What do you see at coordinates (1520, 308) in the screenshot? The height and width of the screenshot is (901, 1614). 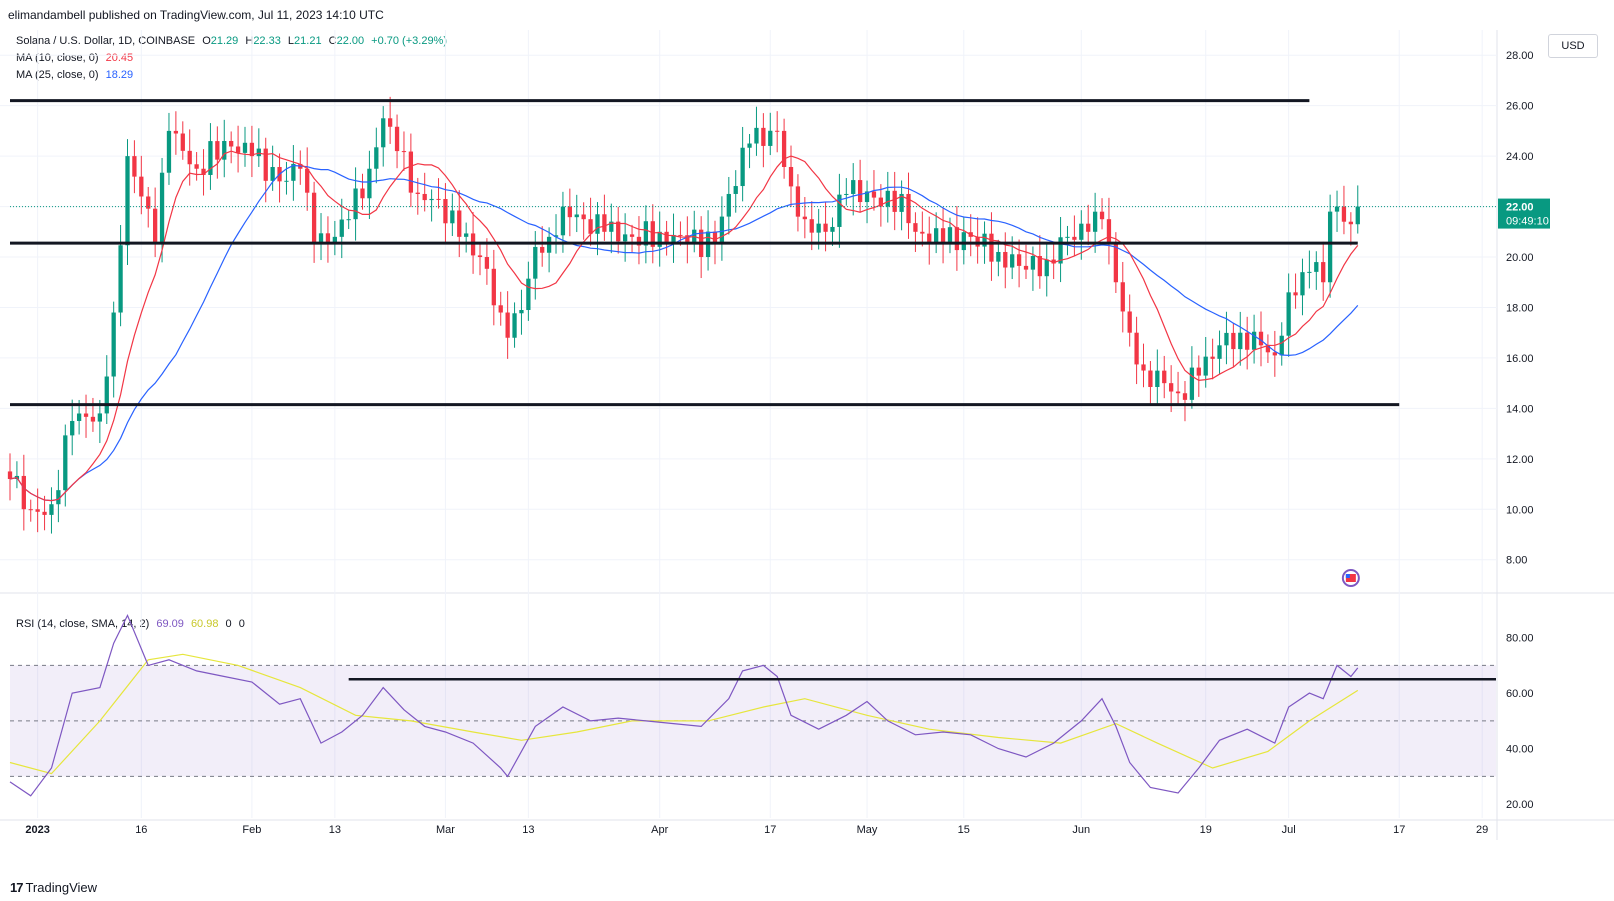 I see `price-tick-label: 18.00` at bounding box center [1520, 308].